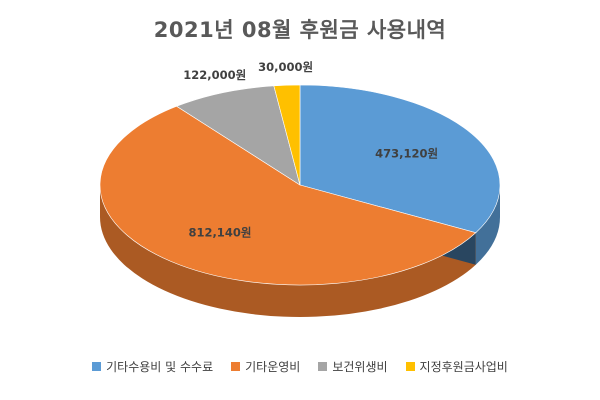  I want to click on data-label: 122,000원, so click(214, 75).